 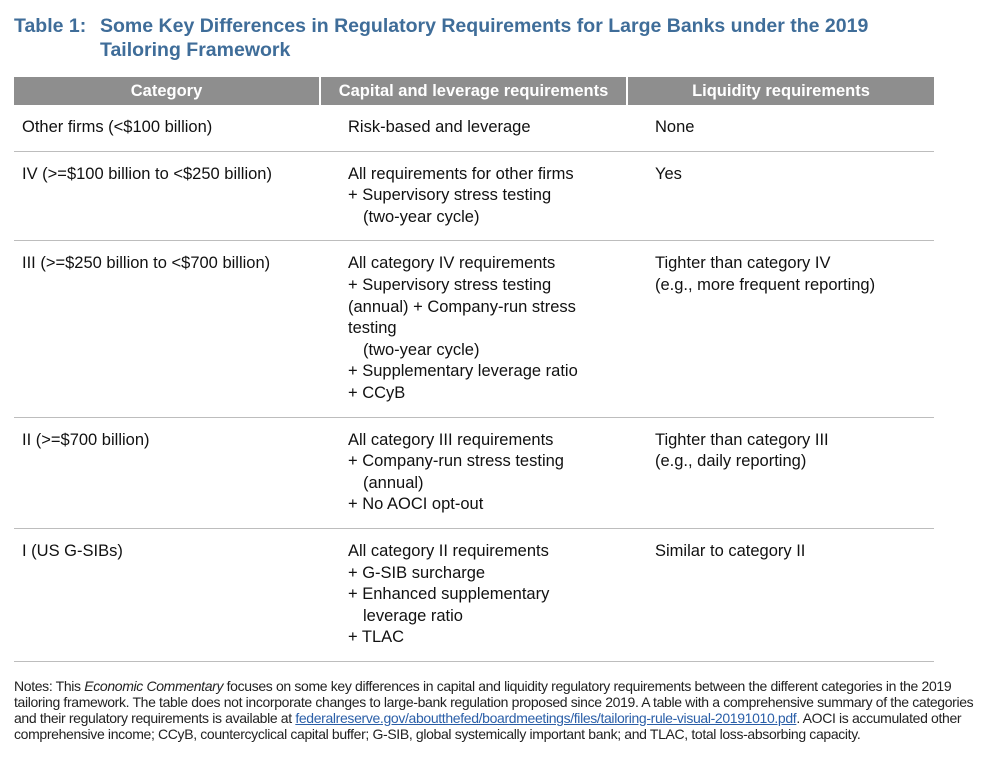 I want to click on cell: Other firms (<$100 billion), so click(x=167, y=128).